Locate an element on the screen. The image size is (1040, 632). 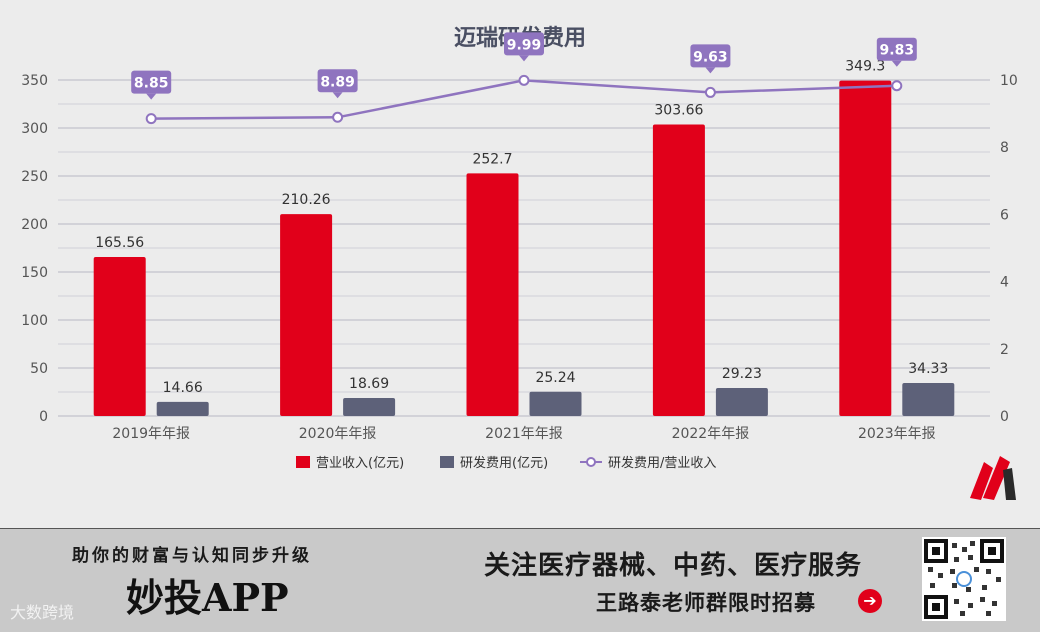
y-left-tick-label: 0 is located at coordinates (43, 417).